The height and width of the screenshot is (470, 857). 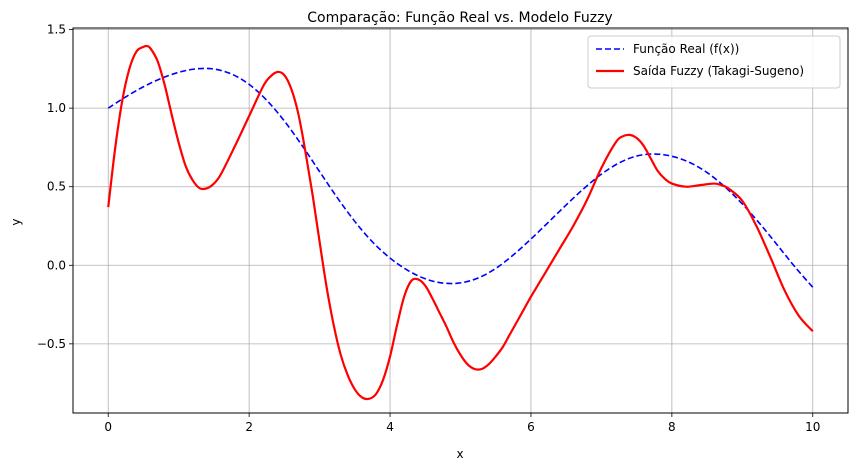 What do you see at coordinates (56, 108) in the screenshot?
I see `y-tick-label: 1.0` at bounding box center [56, 108].